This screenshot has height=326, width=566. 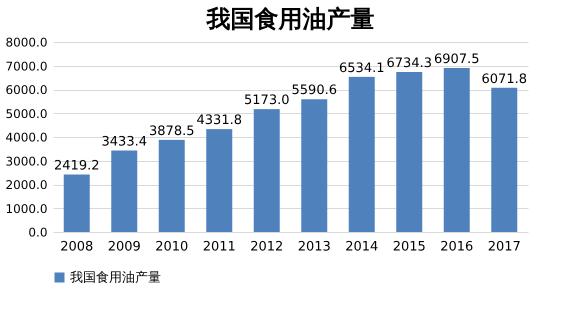 I want to click on data-label: 4331.8, so click(x=219, y=120).